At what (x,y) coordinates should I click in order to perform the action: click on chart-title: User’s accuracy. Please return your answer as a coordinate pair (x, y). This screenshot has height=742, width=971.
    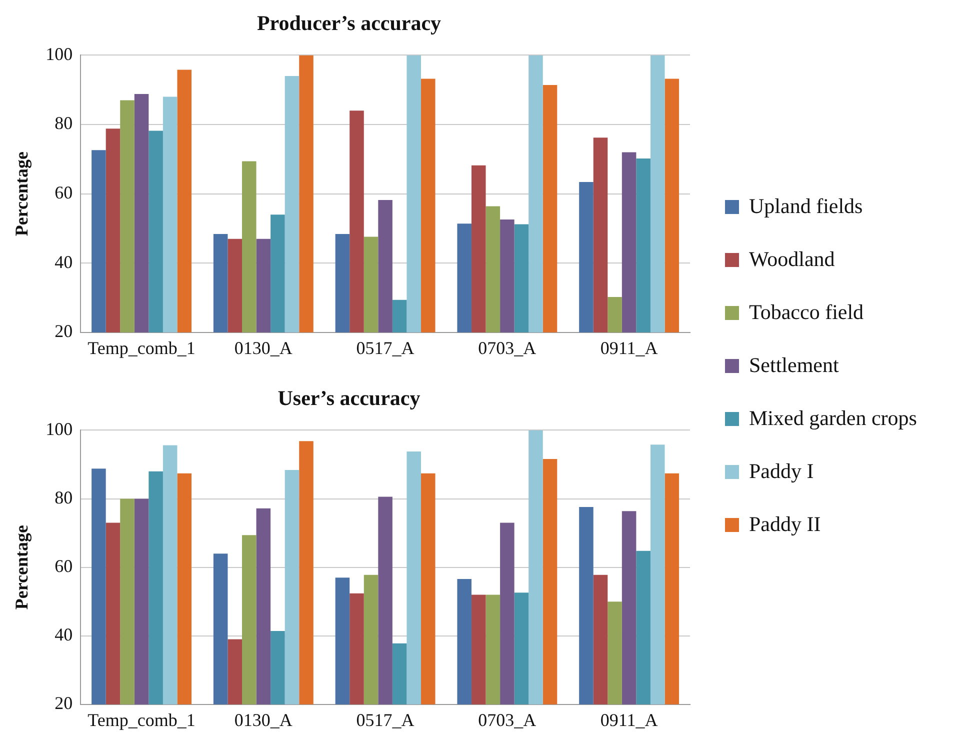
    Looking at the image, I should click on (349, 398).